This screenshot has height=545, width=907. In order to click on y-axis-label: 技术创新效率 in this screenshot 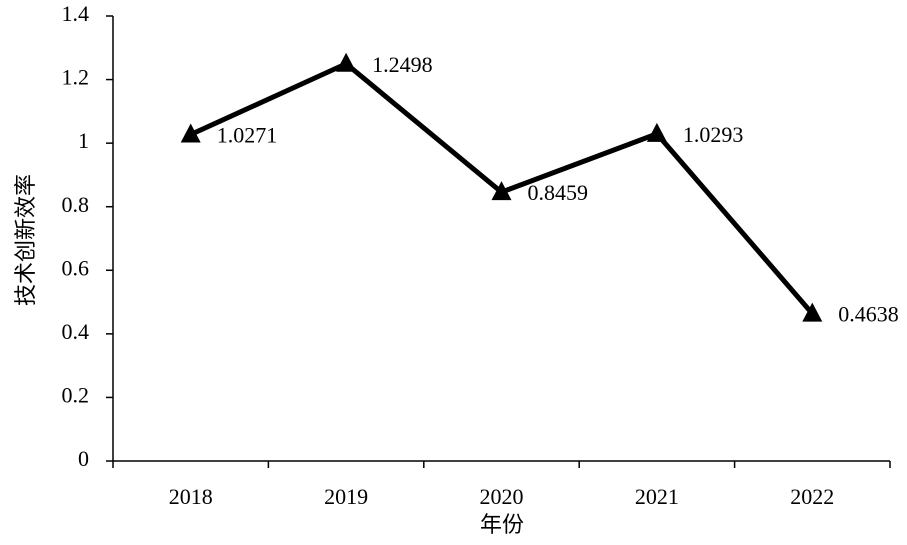, I will do `click(25, 240)`.